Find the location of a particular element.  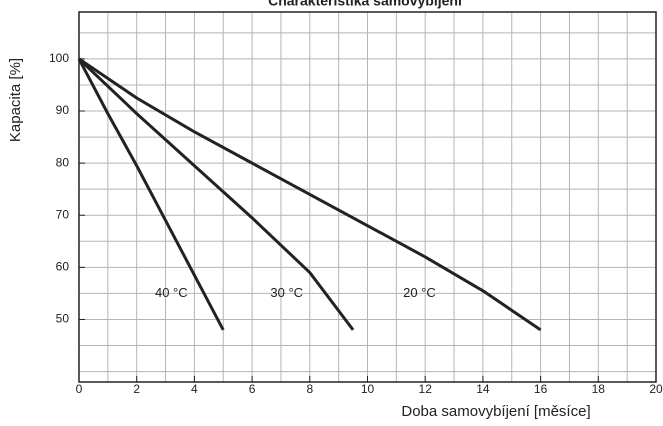

x-tick-label: 0 is located at coordinates (79, 389).